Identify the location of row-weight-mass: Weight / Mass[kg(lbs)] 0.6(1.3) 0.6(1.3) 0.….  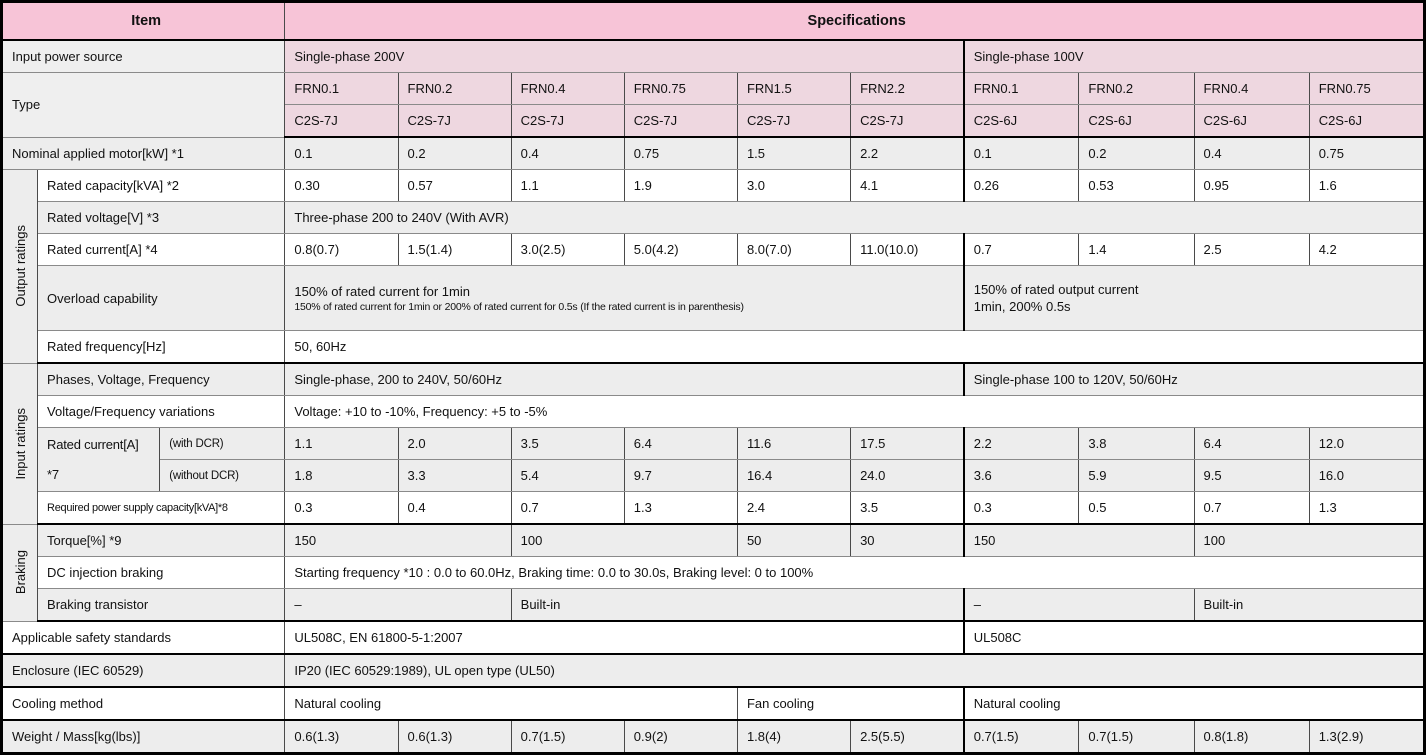
(713, 736).